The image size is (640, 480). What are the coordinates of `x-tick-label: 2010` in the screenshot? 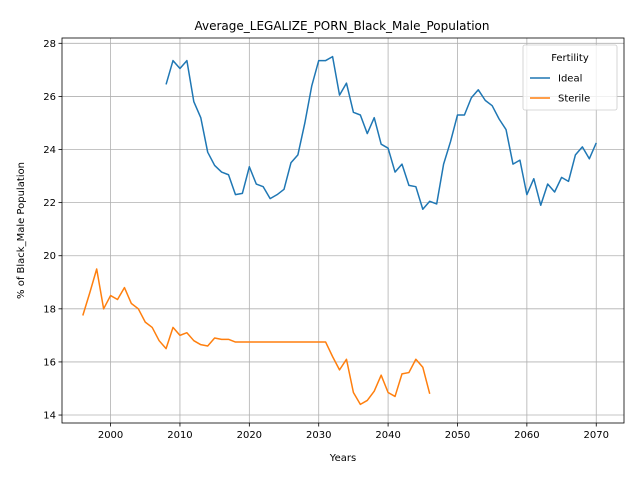 It's located at (179, 435).